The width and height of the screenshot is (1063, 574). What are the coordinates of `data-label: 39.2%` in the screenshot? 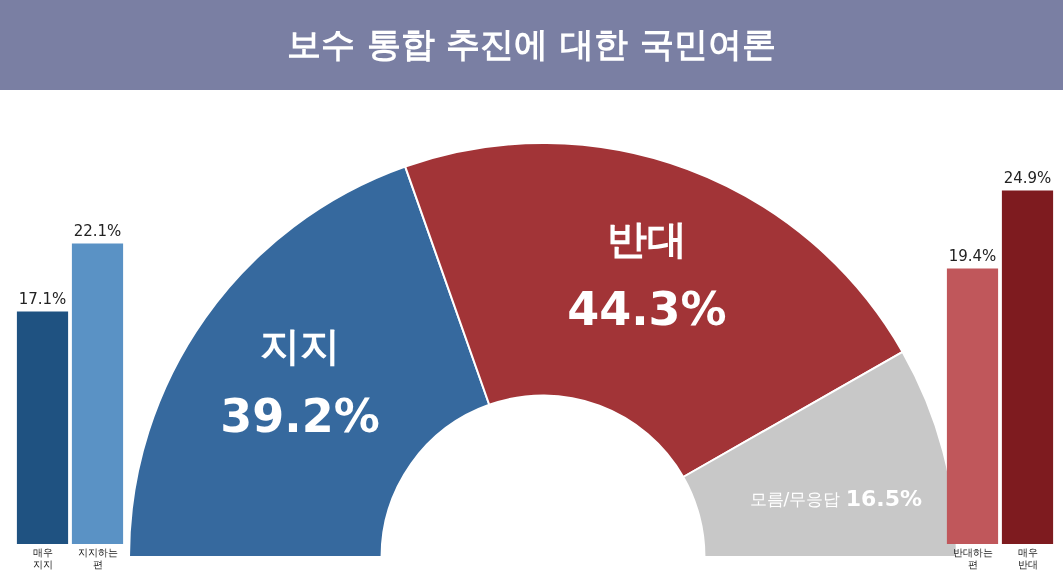 It's located at (300, 415).